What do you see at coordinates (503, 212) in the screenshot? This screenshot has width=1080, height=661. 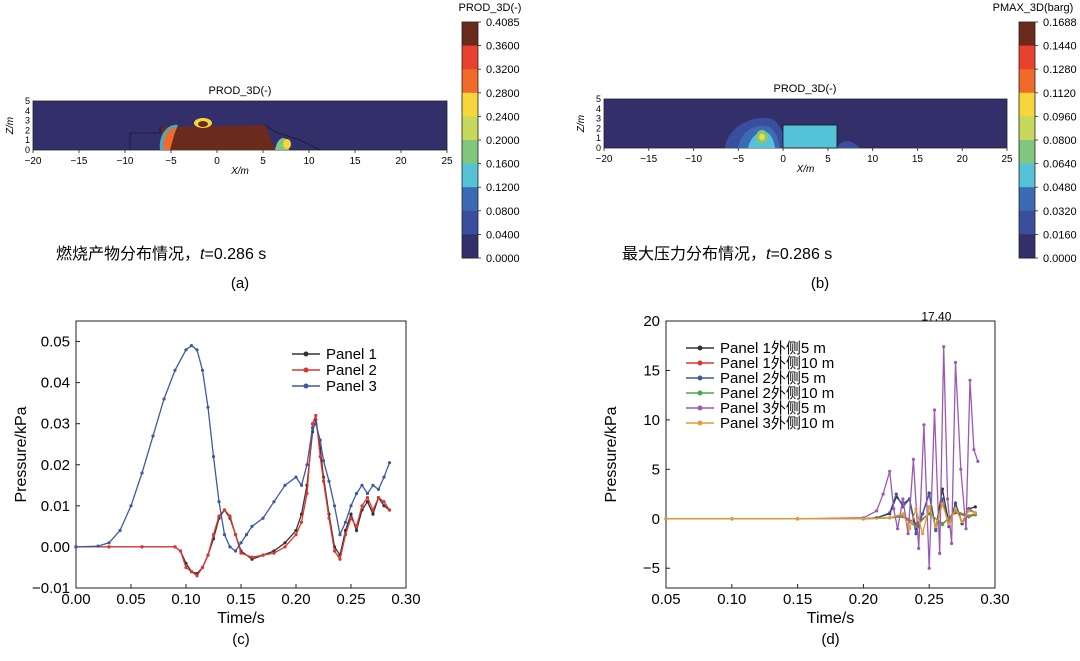 I see `panel-a-colorbar-label: 0.0800` at bounding box center [503, 212].